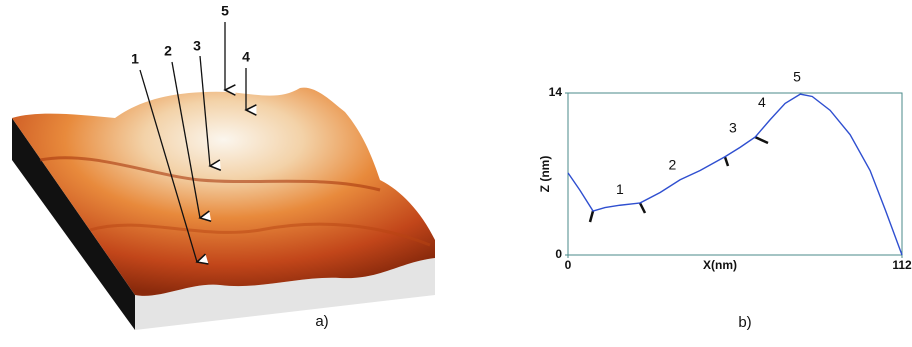 The width and height of the screenshot is (912, 347). What do you see at coordinates (225, 11) in the screenshot?
I see `arrow-label: 5` at bounding box center [225, 11].